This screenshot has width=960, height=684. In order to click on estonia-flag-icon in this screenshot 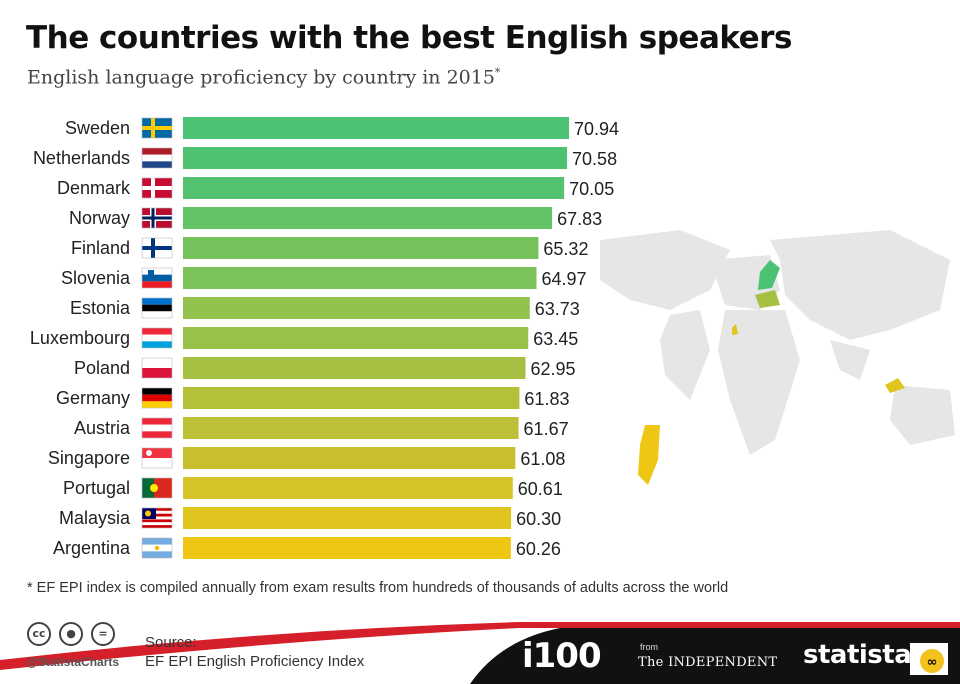, I will do `click(157, 308)`.